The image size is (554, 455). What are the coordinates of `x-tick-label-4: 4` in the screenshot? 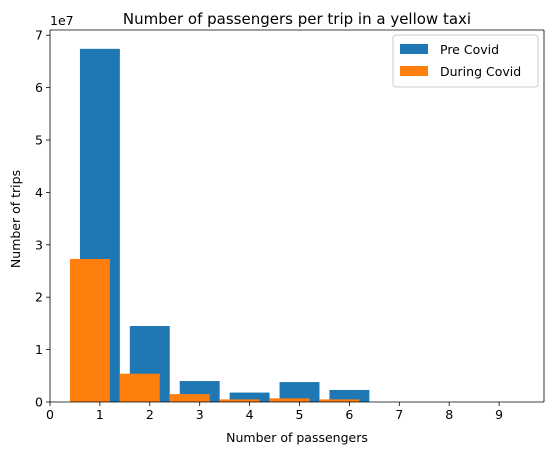 It's located at (250, 414).